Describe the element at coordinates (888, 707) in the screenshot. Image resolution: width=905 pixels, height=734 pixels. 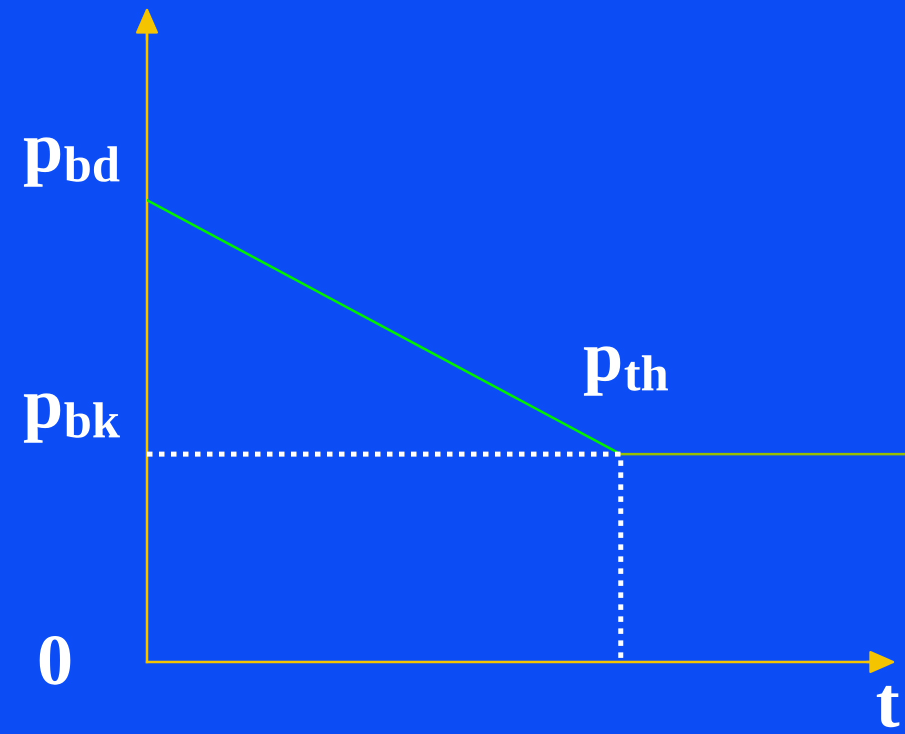
I see `x-axis-title: t` at that location.